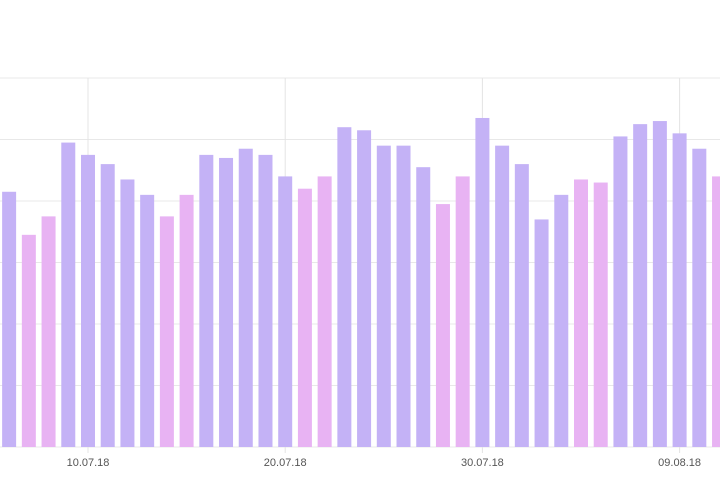 The image size is (720, 480). I want to click on x-tick-label: 20.07.18, so click(285, 463).